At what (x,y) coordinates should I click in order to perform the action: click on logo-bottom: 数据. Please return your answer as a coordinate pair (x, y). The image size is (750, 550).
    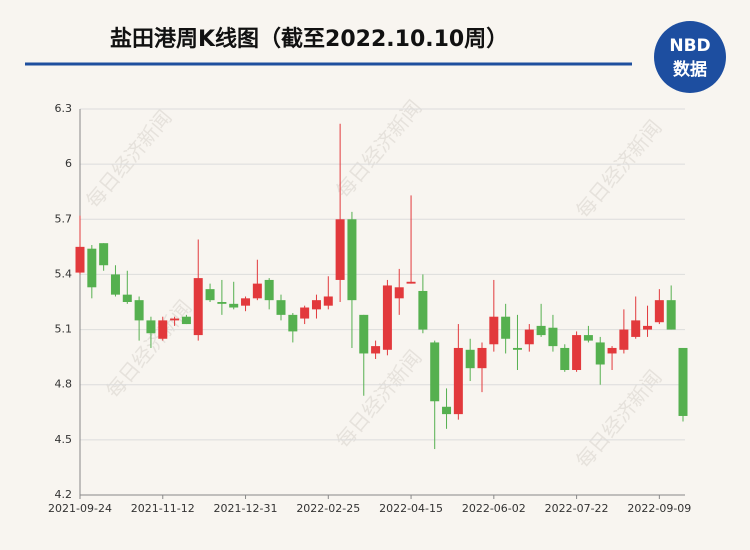
    Looking at the image, I should click on (690, 69).